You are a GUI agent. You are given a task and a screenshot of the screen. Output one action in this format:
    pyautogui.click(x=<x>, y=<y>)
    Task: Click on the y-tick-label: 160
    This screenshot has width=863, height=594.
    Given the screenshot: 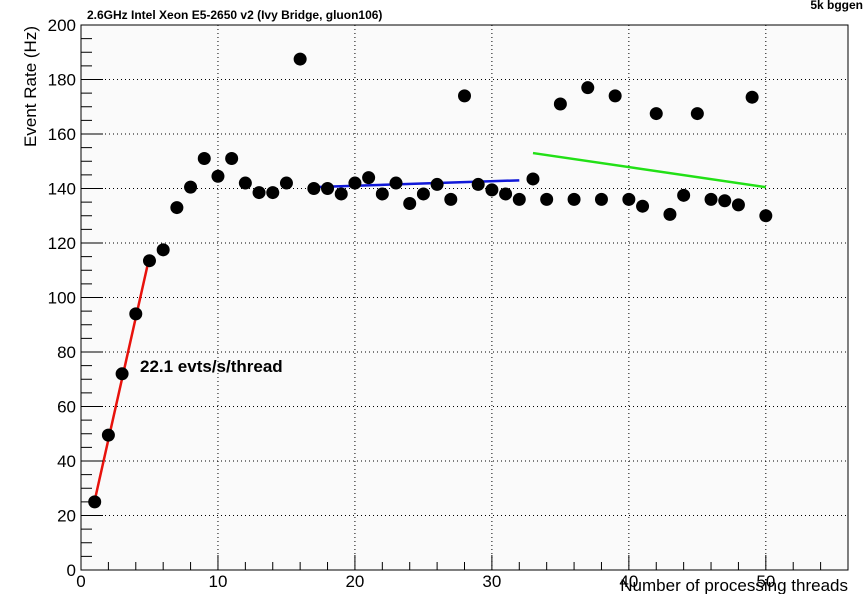 What is the action you would take?
    pyautogui.click(x=62, y=134)
    